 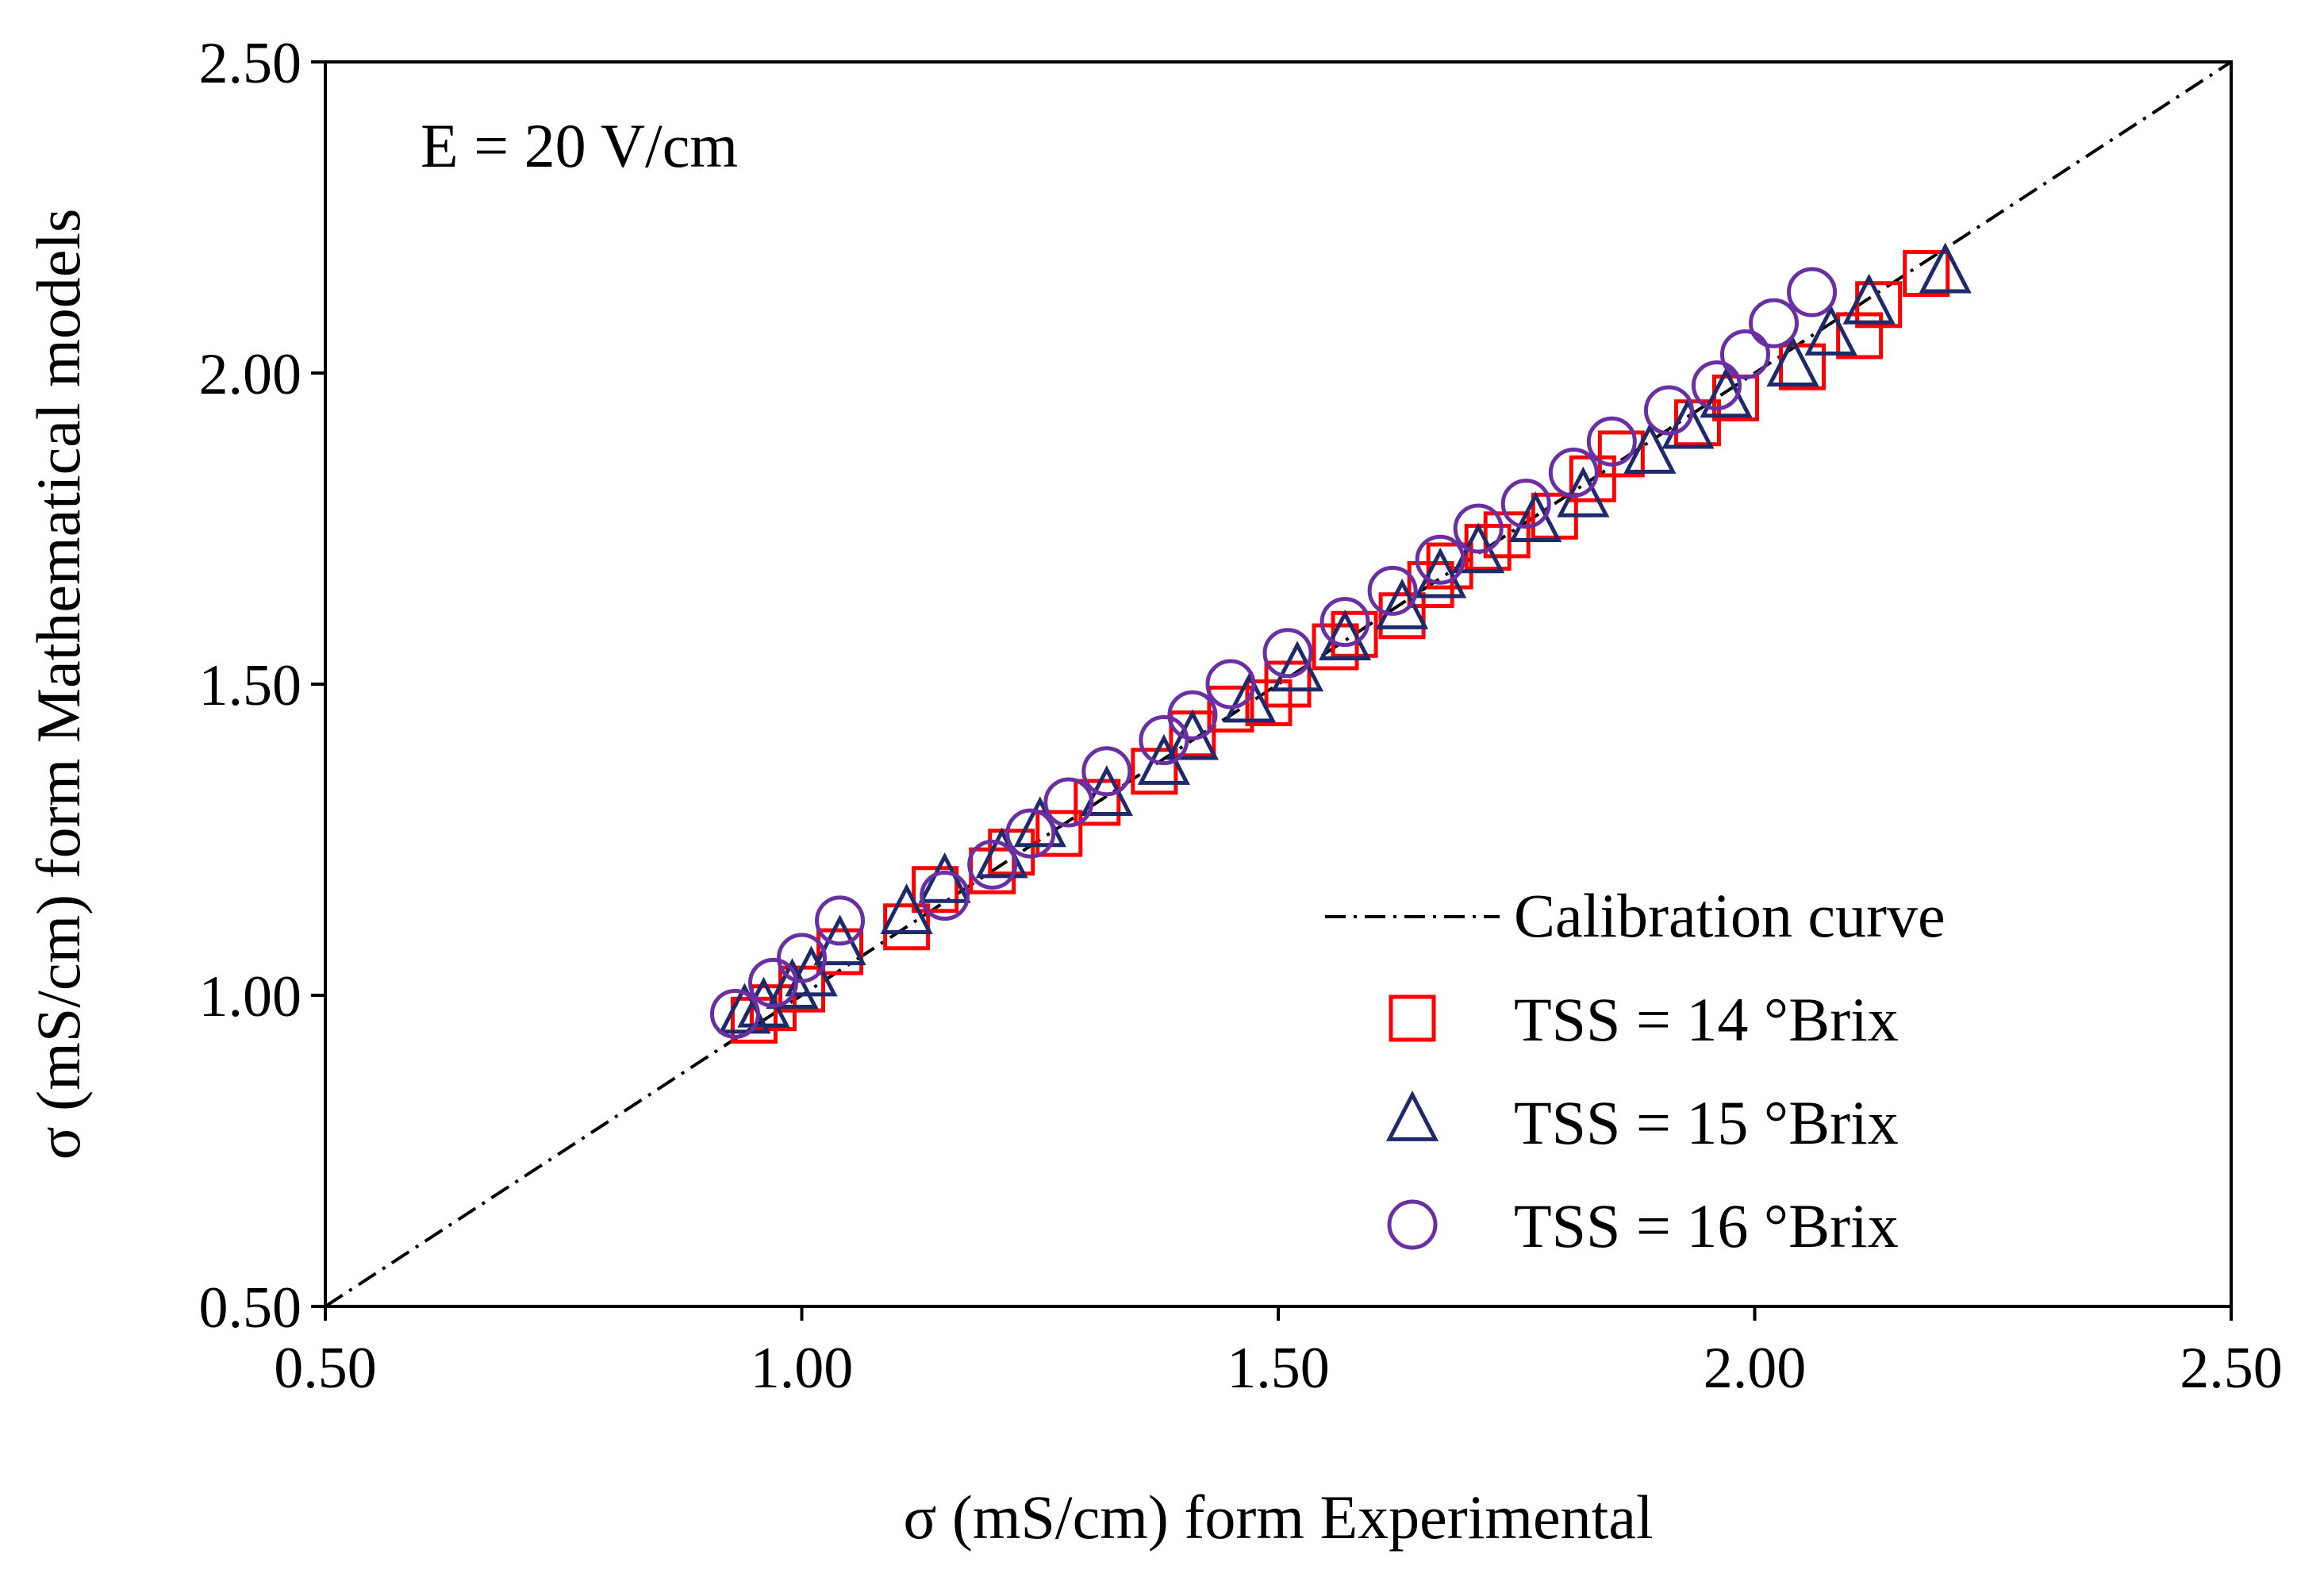 What do you see at coordinates (1412, 1115) in the screenshot?
I see `legend-triangle-symbol` at bounding box center [1412, 1115].